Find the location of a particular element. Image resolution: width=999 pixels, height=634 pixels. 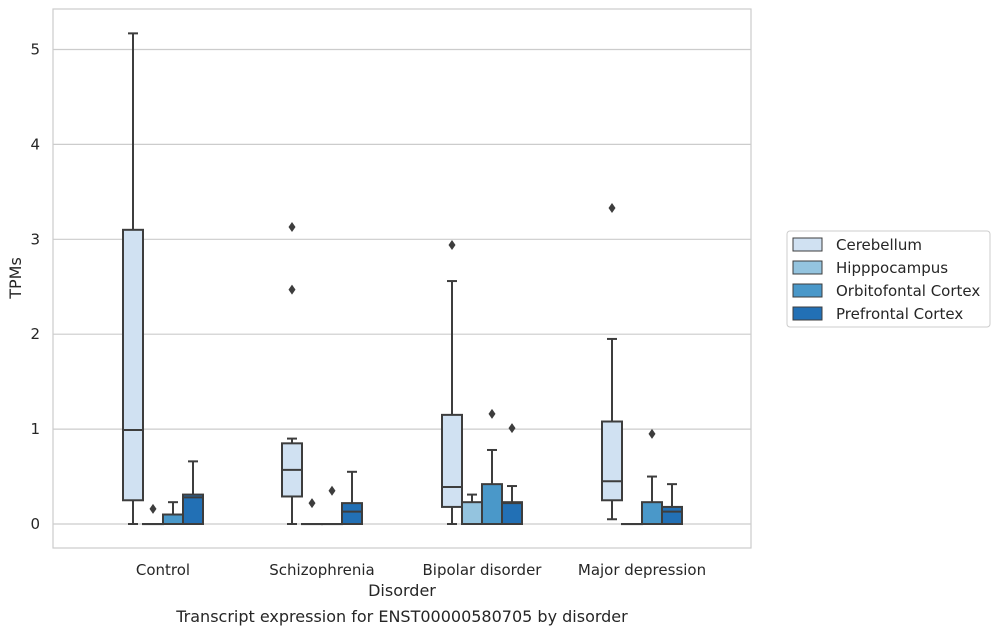

x-axis-title: Disorder is located at coordinates (402, 590).